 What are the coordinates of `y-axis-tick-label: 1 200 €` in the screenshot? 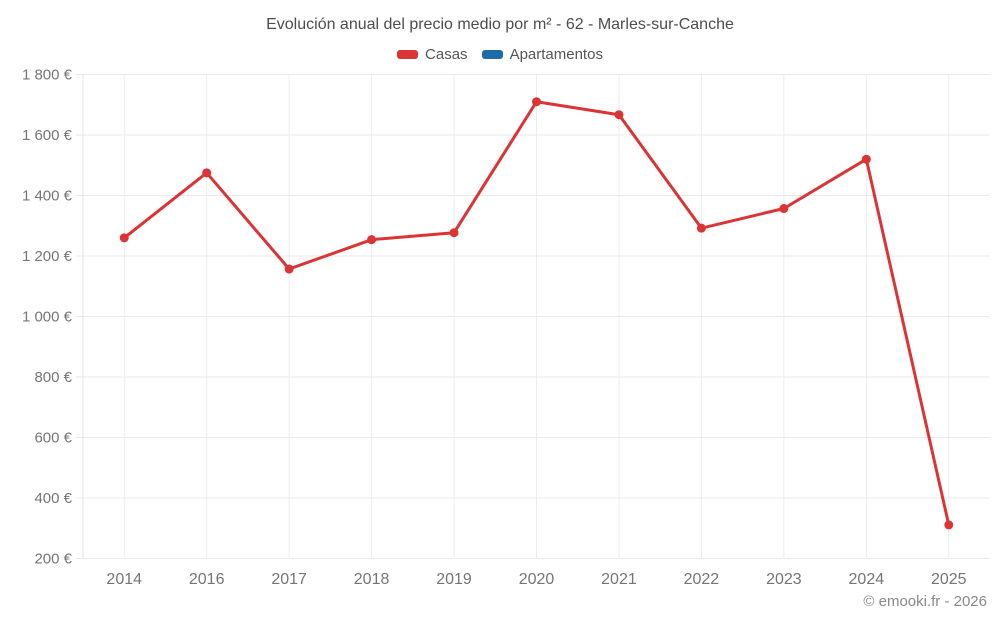 It's located at (47, 256).